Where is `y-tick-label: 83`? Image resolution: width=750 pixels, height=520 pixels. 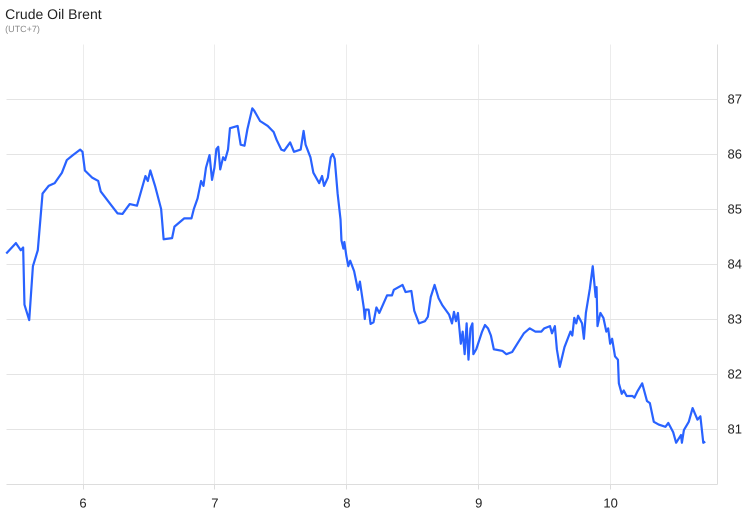
y-tick-label: 83 is located at coordinates (735, 319).